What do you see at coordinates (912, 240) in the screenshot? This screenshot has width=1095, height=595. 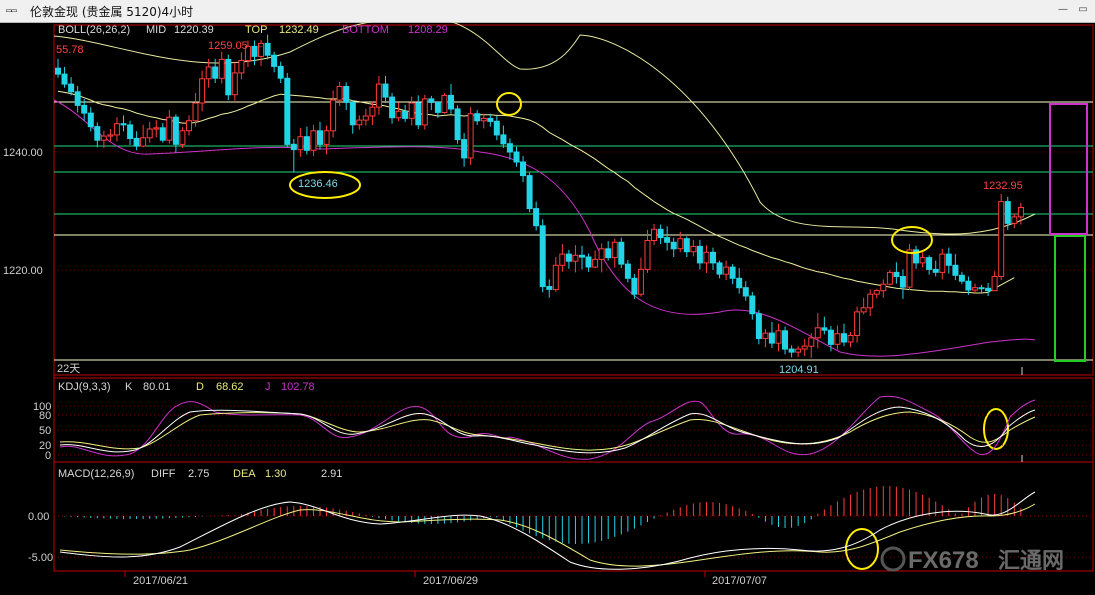 I see `highlight-ellipse-break` at bounding box center [912, 240].